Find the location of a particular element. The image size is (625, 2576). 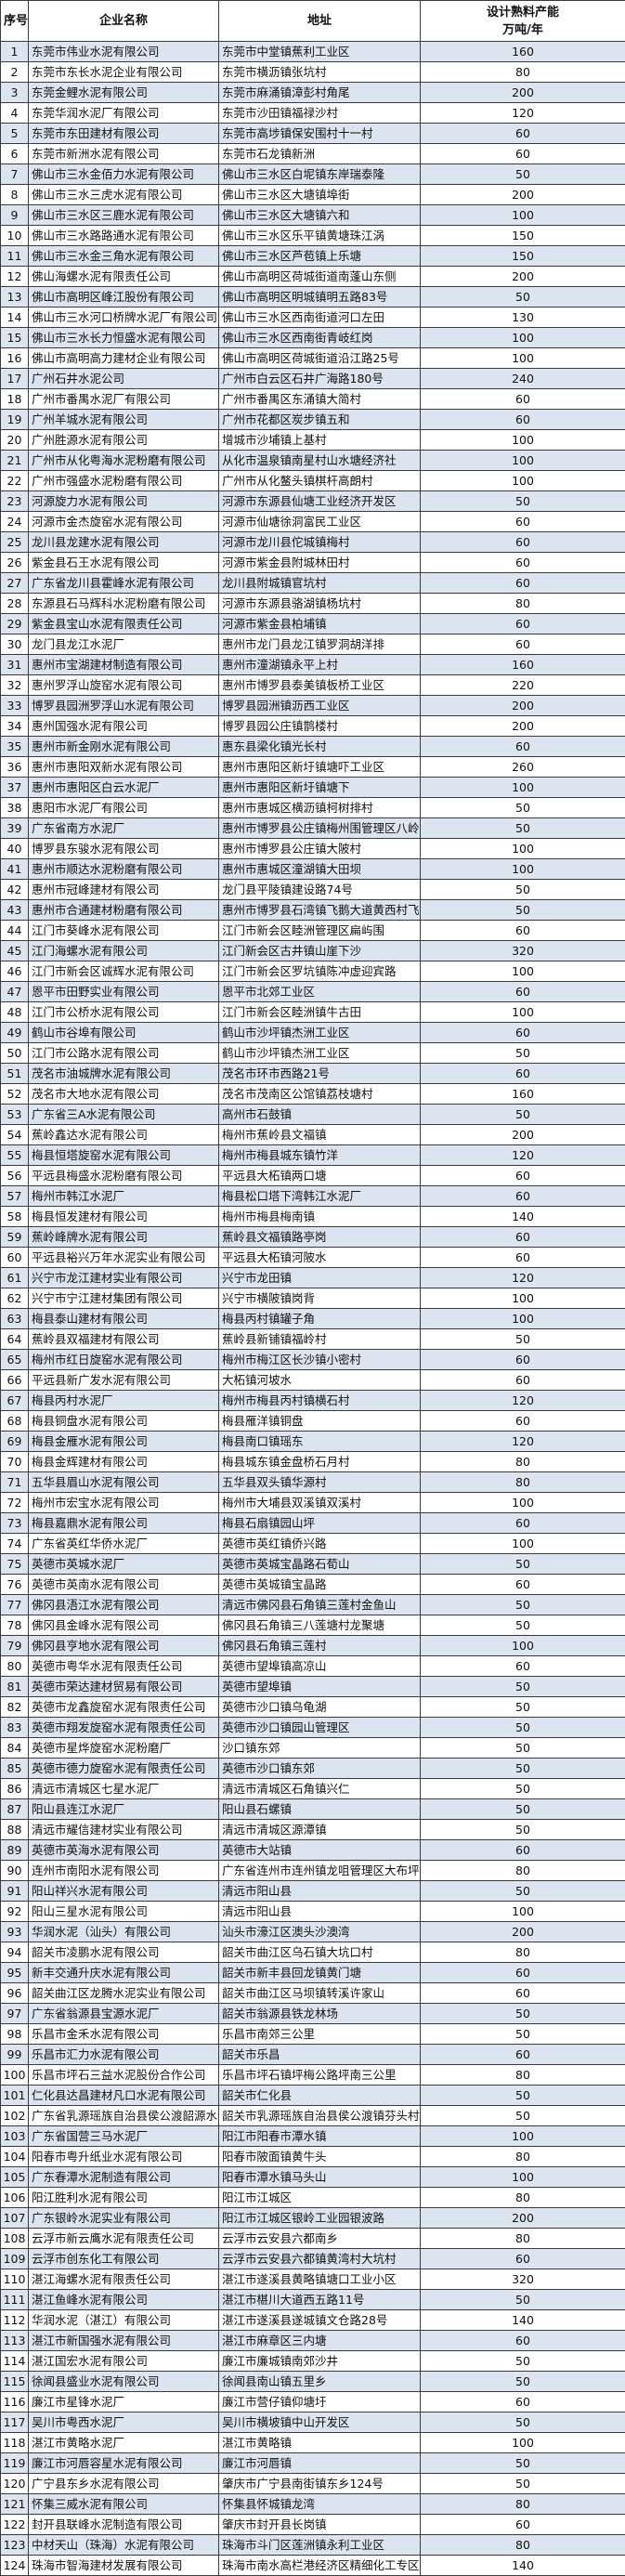

table-row: 30 龙门县龙江水泥厂 惠州市龙门县龙江镇罗洞胡洋排 60 is located at coordinates (312, 644).